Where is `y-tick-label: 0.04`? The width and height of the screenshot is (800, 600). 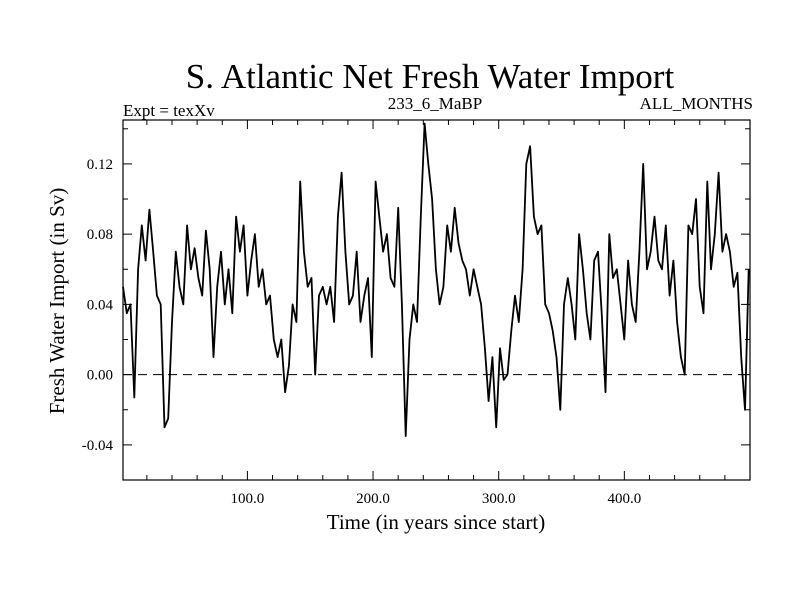 y-tick-label: 0.04 is located at coordinates (100, 305).